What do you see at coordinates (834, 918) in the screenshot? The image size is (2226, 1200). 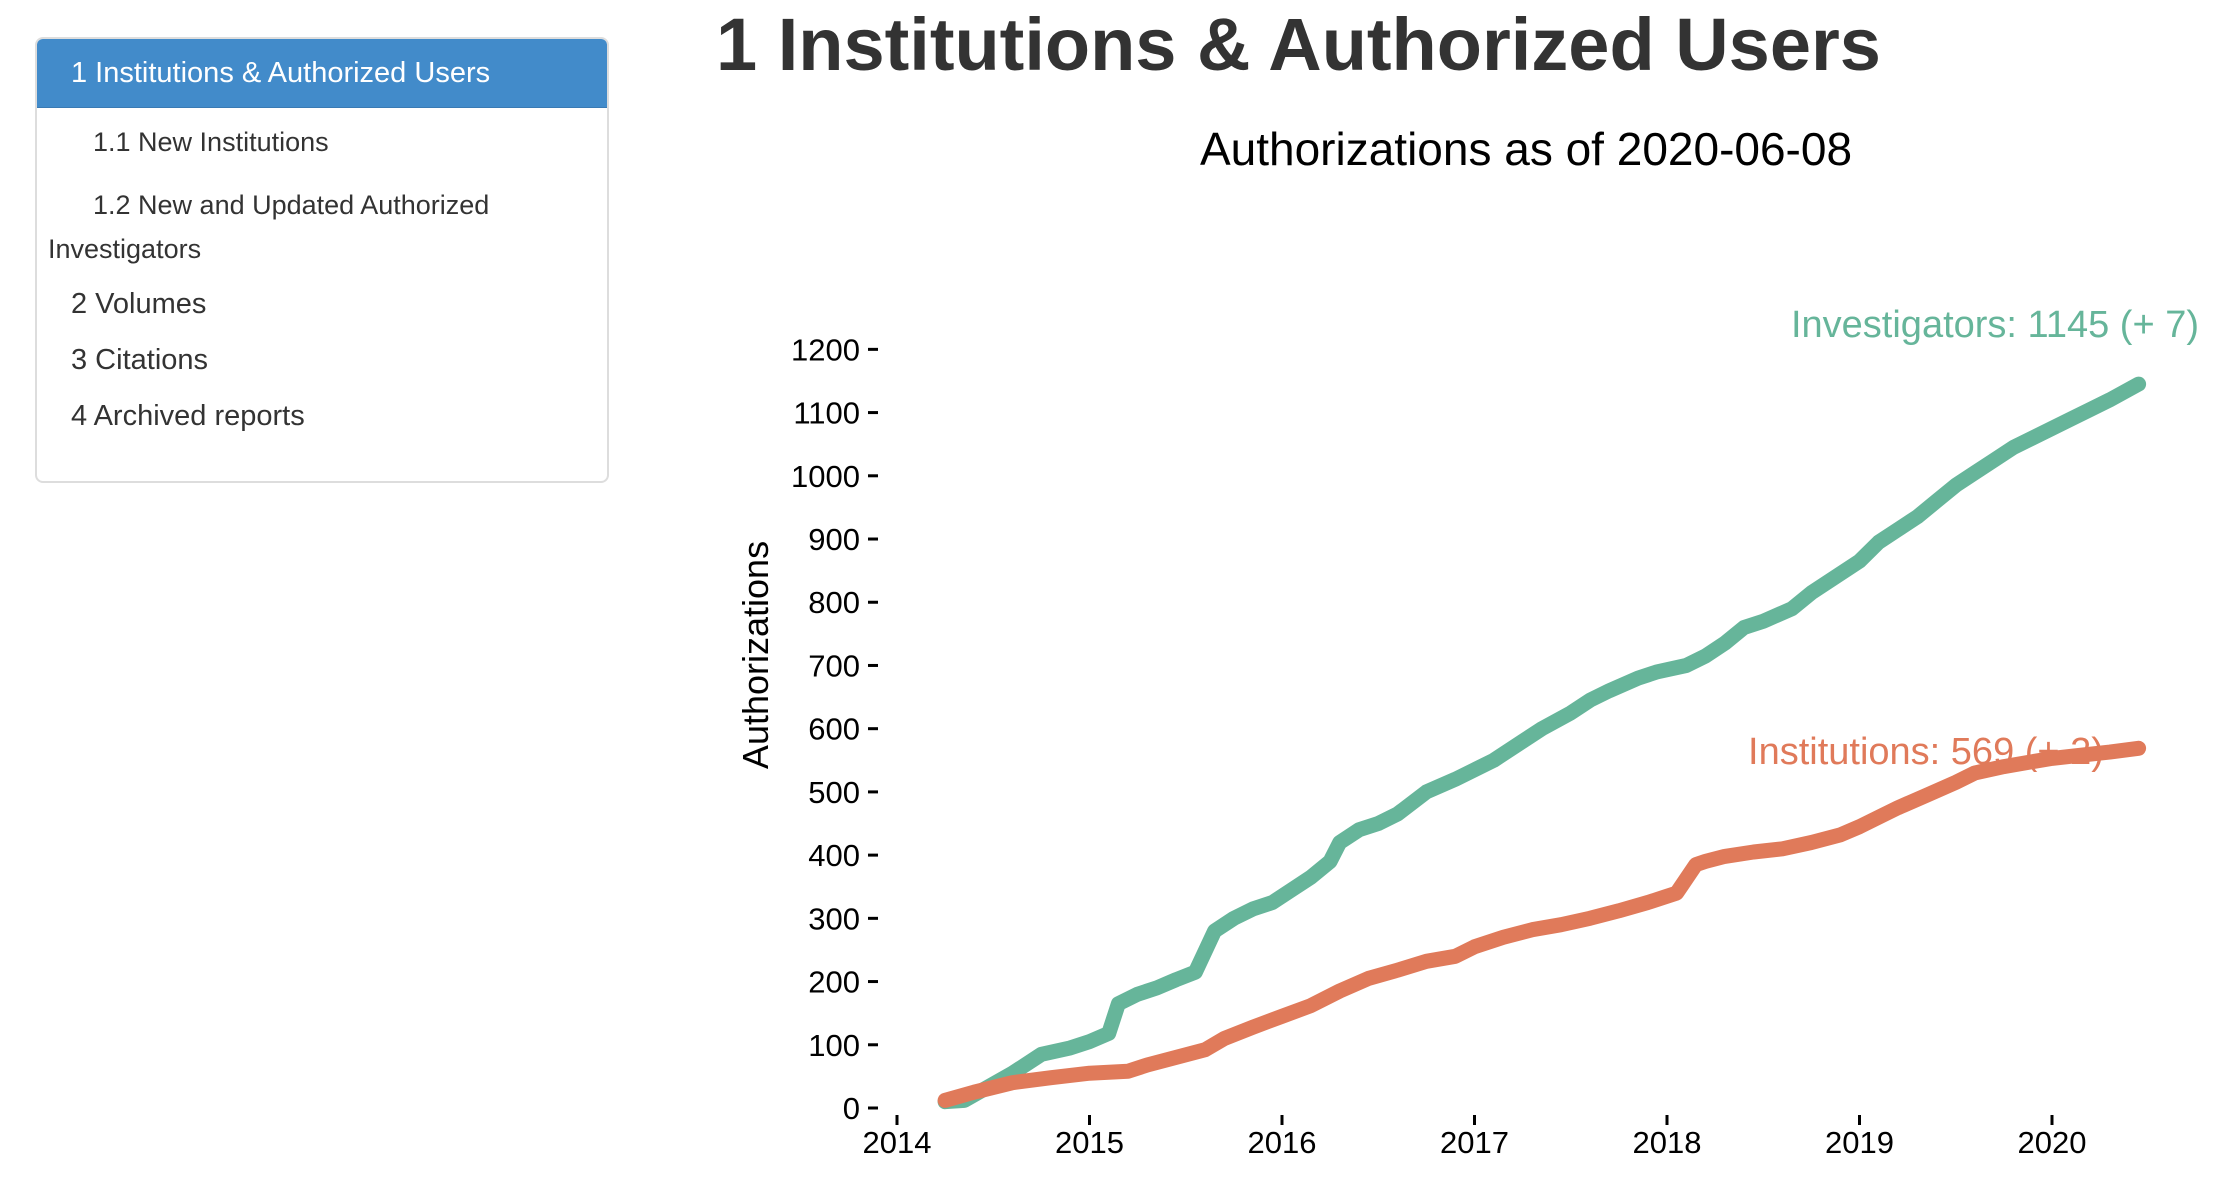 I see `y-tick-label: 300` at bounding box center [834, 918].